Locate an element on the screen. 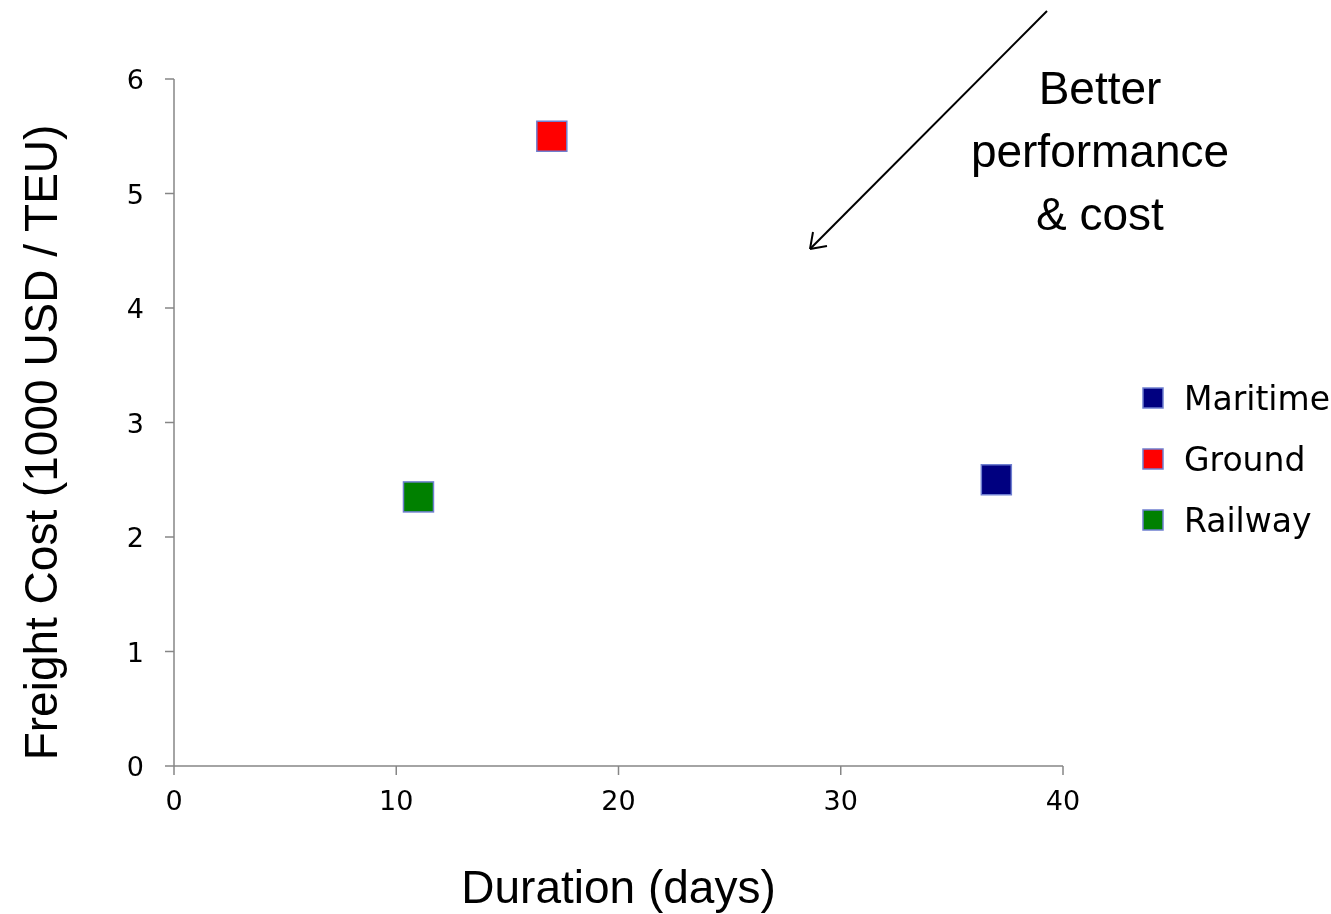  x-tick-label: 0 is located at coordinates (174, 800).